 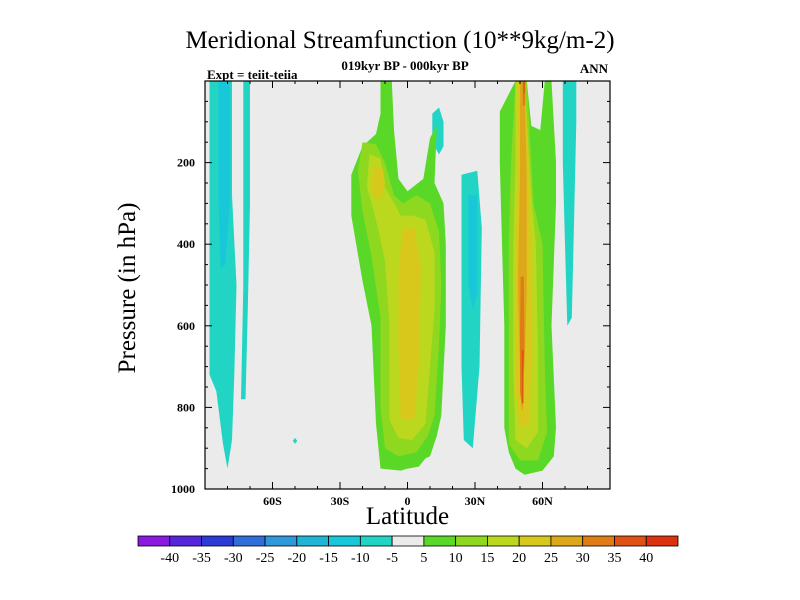 What do you see at coordinates (186, 244) in the screenshot?
I see `y-tick-label-400: 400` at bounding box center [186, 244].